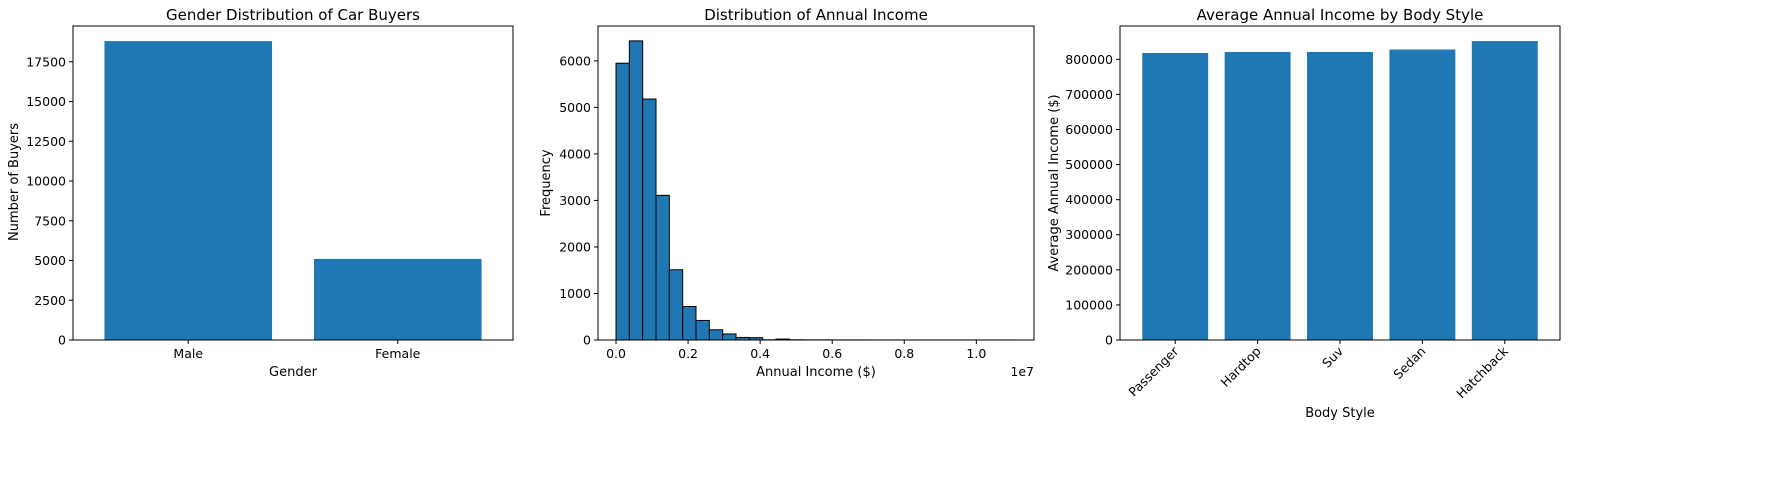 This screenshot has width=1790, height=490. What do you see at coordinates (1332, 356) in the screenshot?
I see `chart-bodystyle-xtick-label: Suv` at bounding box center [1332, 356].